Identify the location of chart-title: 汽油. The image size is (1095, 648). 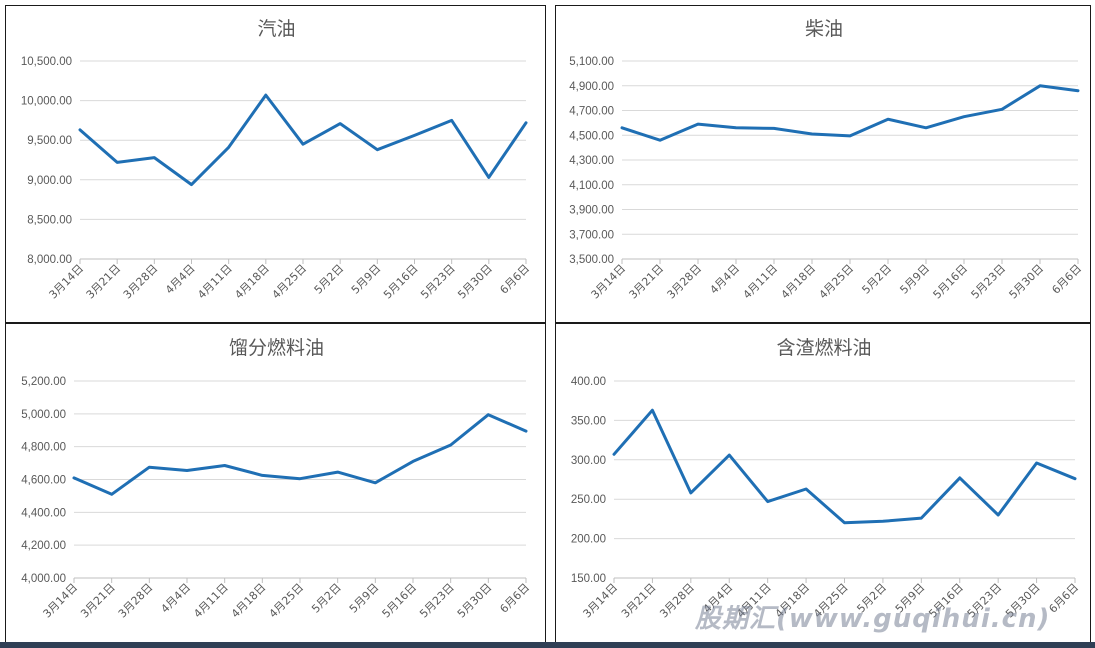
(276, 29).